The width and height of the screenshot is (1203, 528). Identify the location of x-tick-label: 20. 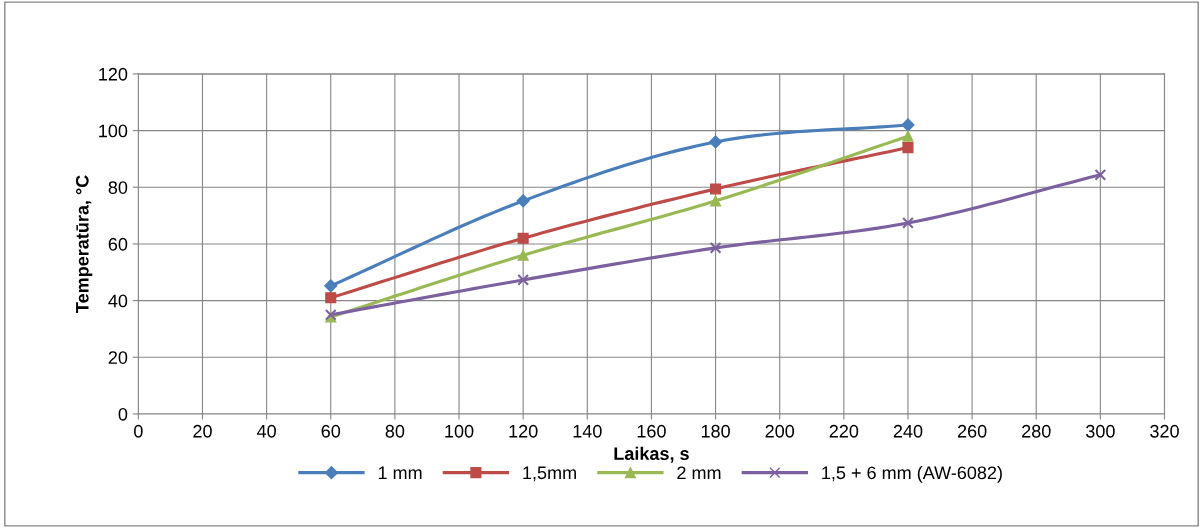
(202, 431).